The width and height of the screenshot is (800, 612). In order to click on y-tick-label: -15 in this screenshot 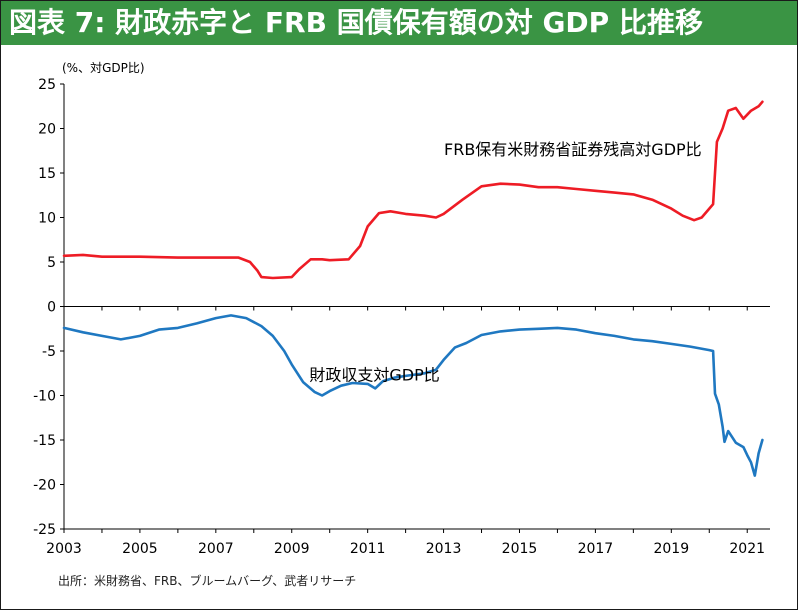, I will do `click(44, 441)`.